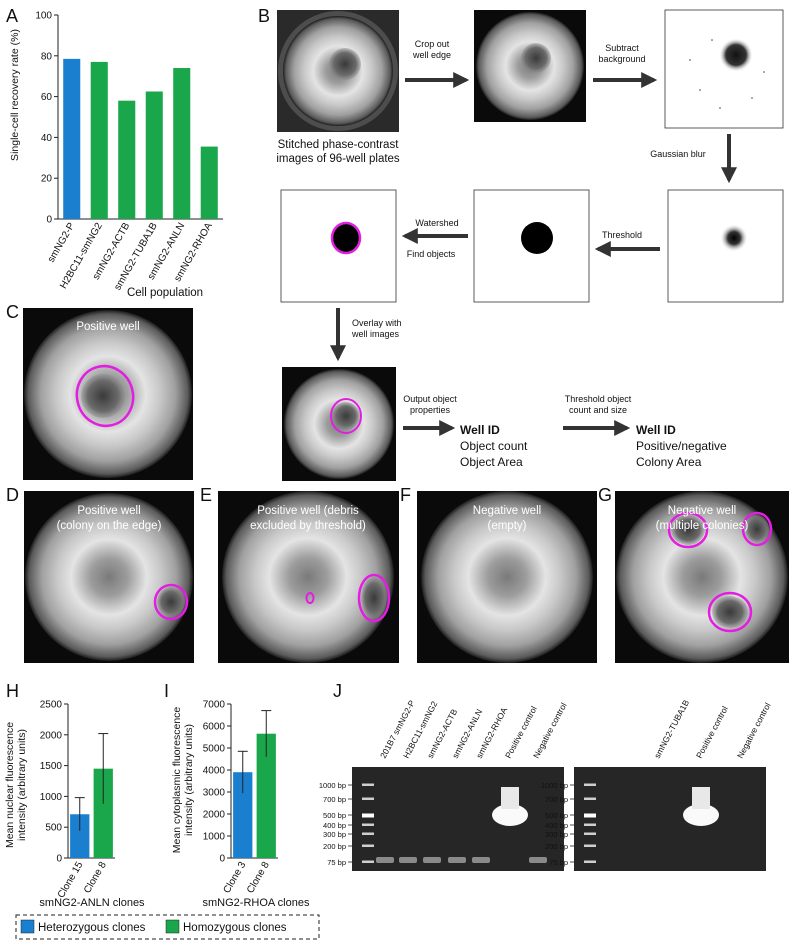 The image size is (794, 943). I want to click on well-F-label-1: Negative well, so click(507, 511).